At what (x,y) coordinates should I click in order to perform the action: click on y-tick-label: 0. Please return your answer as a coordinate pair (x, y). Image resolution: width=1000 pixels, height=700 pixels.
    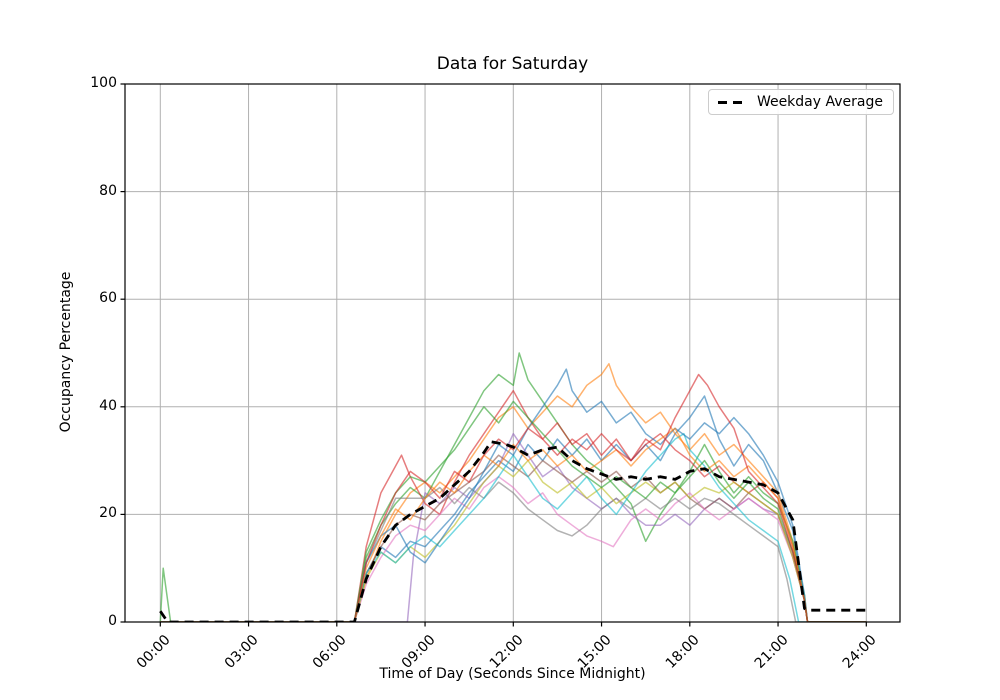
    Looking at the image, I should click on (112, 621).